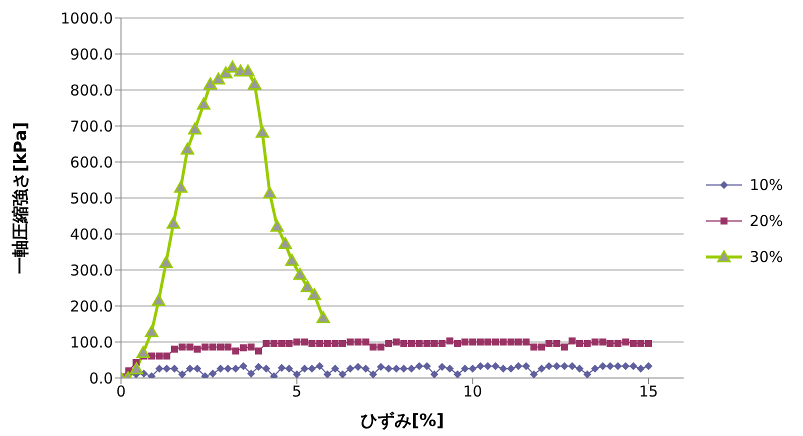 This screenshot has width=803, height=436. Describe the element at coordinates (91, 162) in the screenshot. I see `y-tick-label: 600.0` at that location.